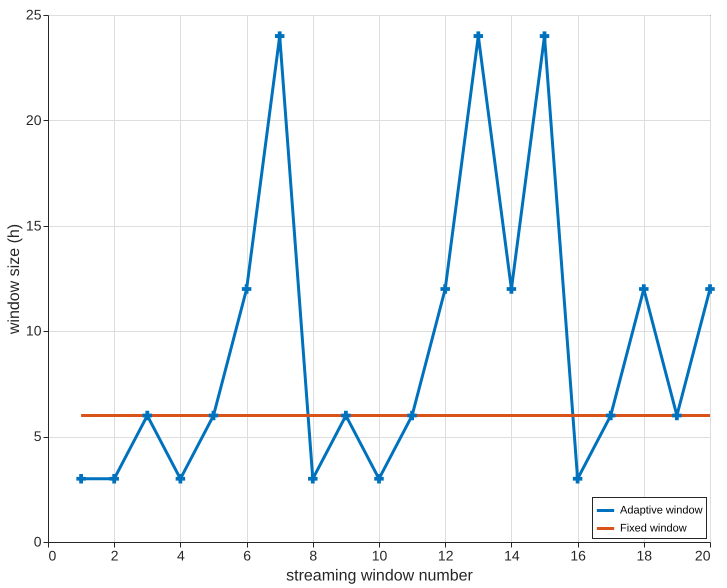 Image resolution: width=727 pixels, height=588 pixels. What do you see at coordinates (114, 556) in the screenshot?
I see `x-tick-label: 2` at bounding box center [114, 556].